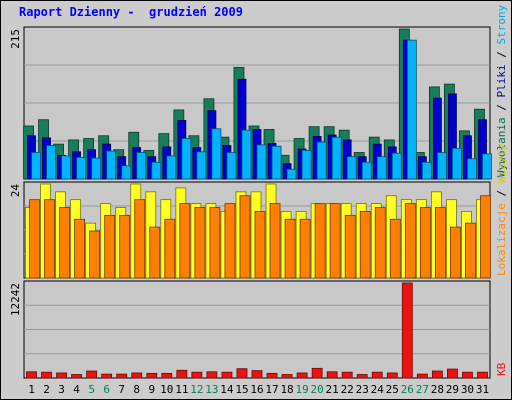 Image resolution: width=512 pixels, height=400 pixels. Describe the element at coordinates (256, 389) in the screenshot. I see `x-tick-label-day-16: 16` at that location.